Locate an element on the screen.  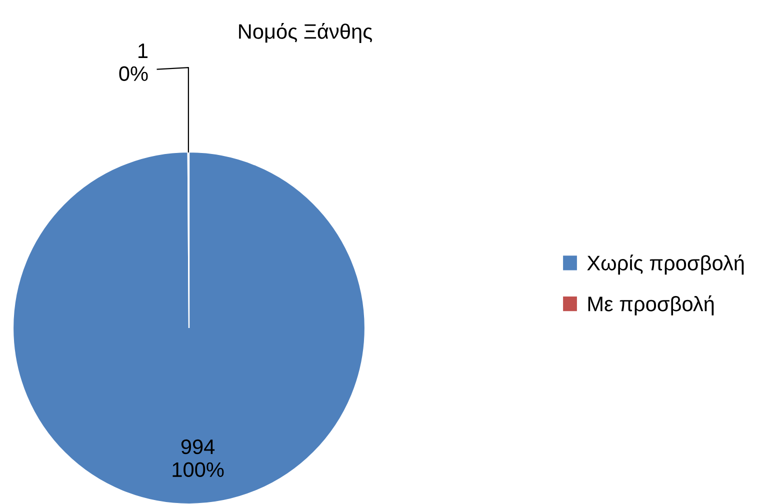
data-label: 994 is located at coordinates (198, 446).